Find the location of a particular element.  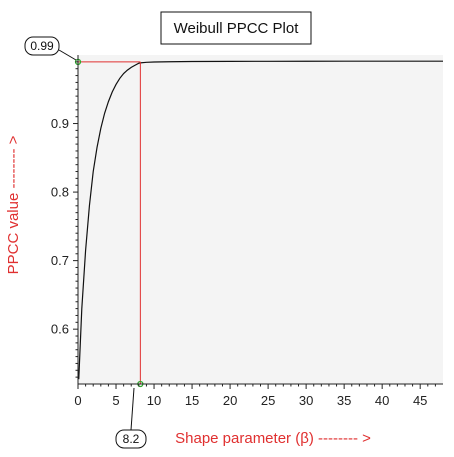

x-tick-label: 10 is located at coordinates (154, 400).